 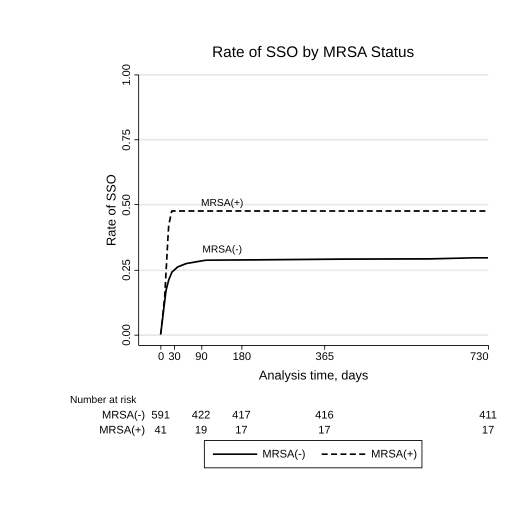 I want to click on x-tick-label: 0, so click(x=161, y=356).